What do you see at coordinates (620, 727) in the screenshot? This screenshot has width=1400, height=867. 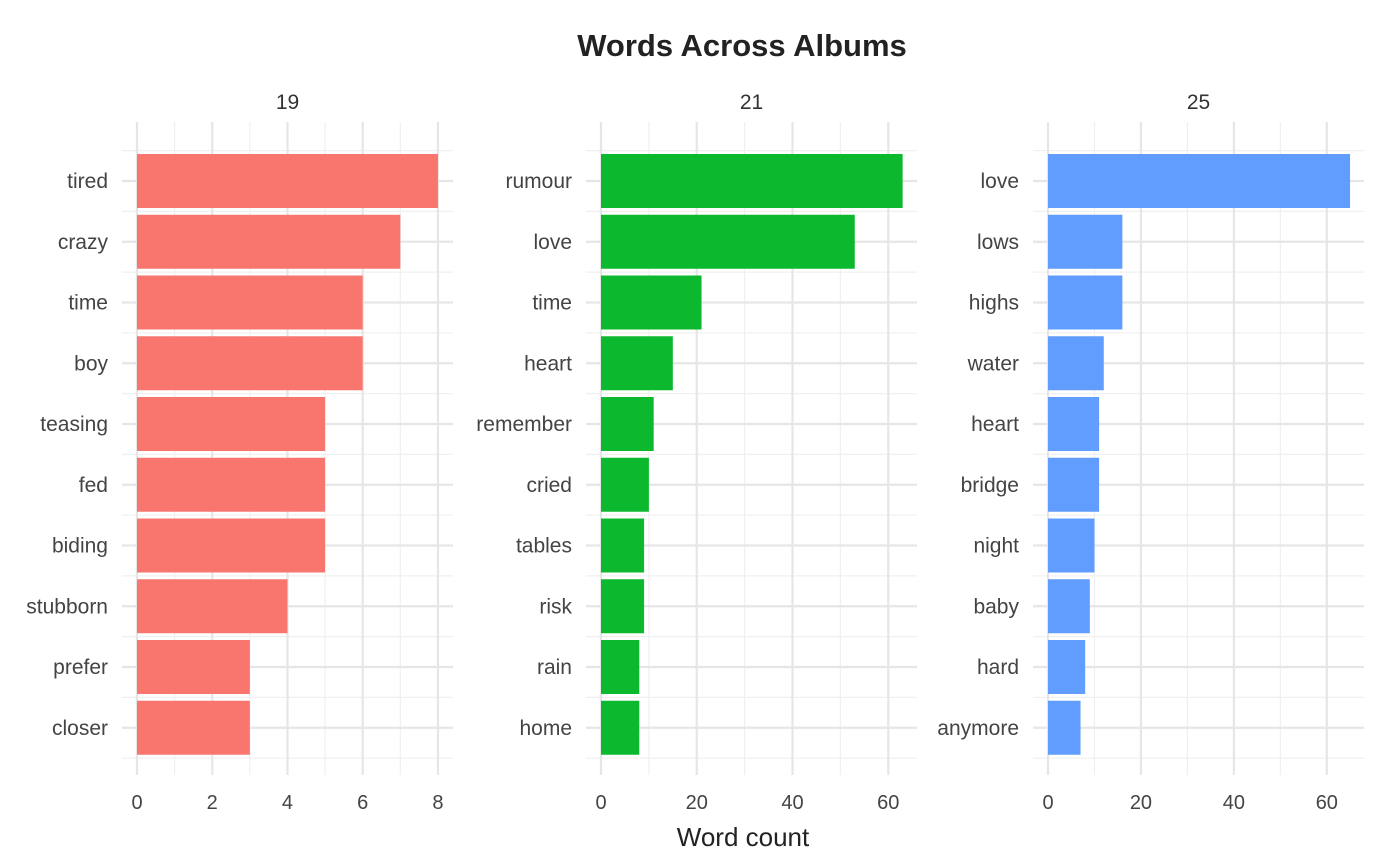 I see `bar-home` at bounding box center [620, 727].